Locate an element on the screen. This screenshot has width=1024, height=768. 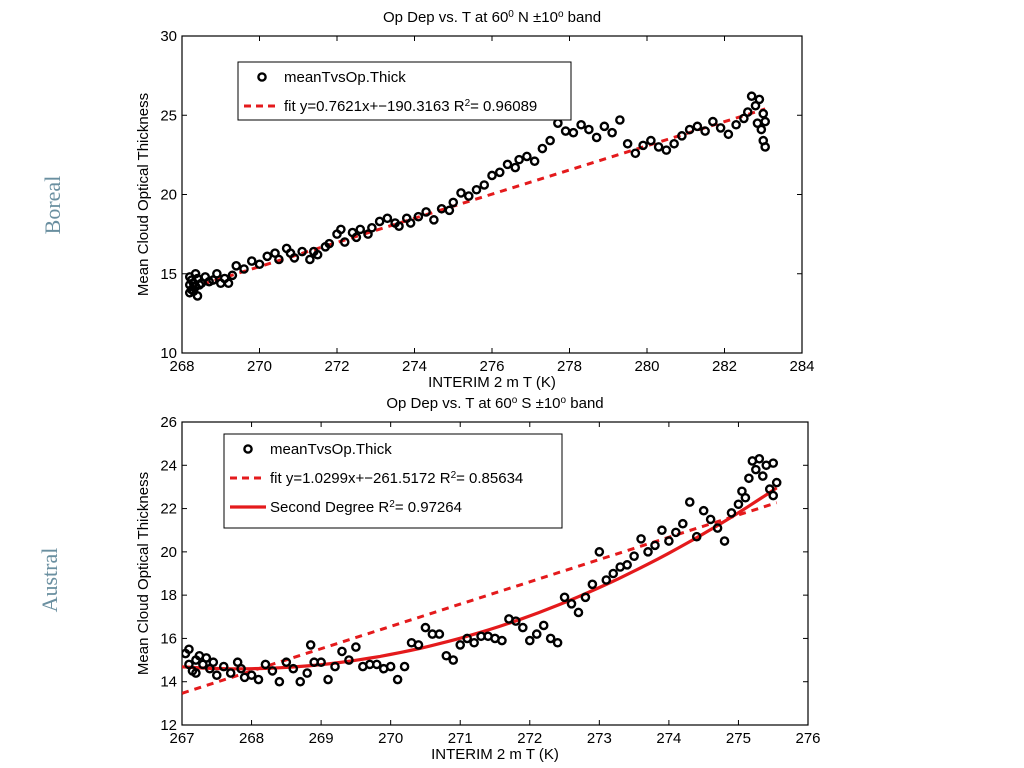
linear-fit-line is located at coordinates (480, 598).